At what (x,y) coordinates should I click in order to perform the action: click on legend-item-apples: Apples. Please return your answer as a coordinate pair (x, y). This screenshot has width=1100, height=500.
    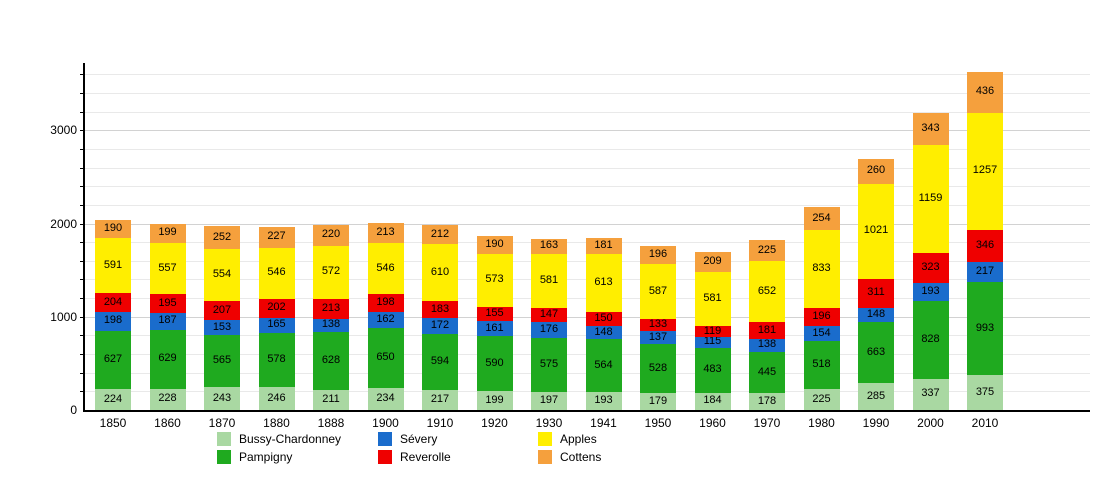
    Looking at the image, I should click on (567, 439).